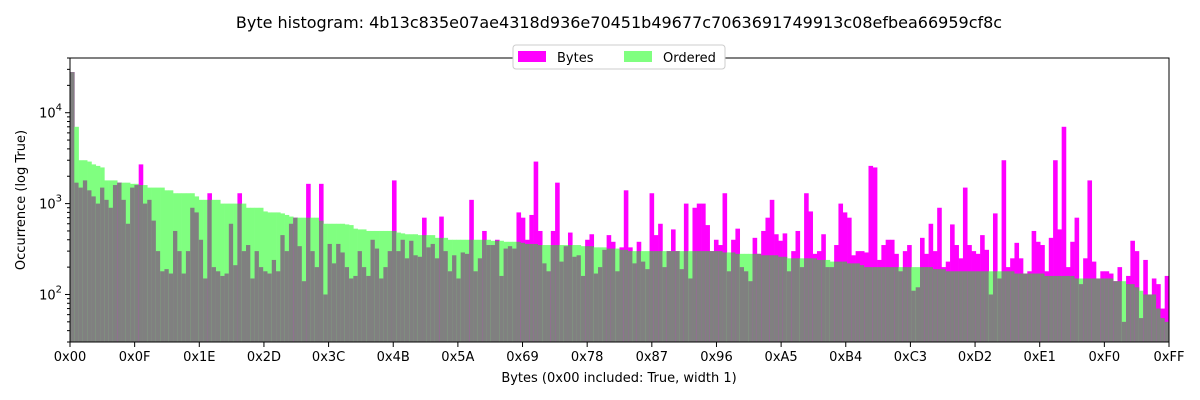  Describe the element at coordinates (264, 357) in the screenshot. I see `x-tick-label: 0x2D` at that location.